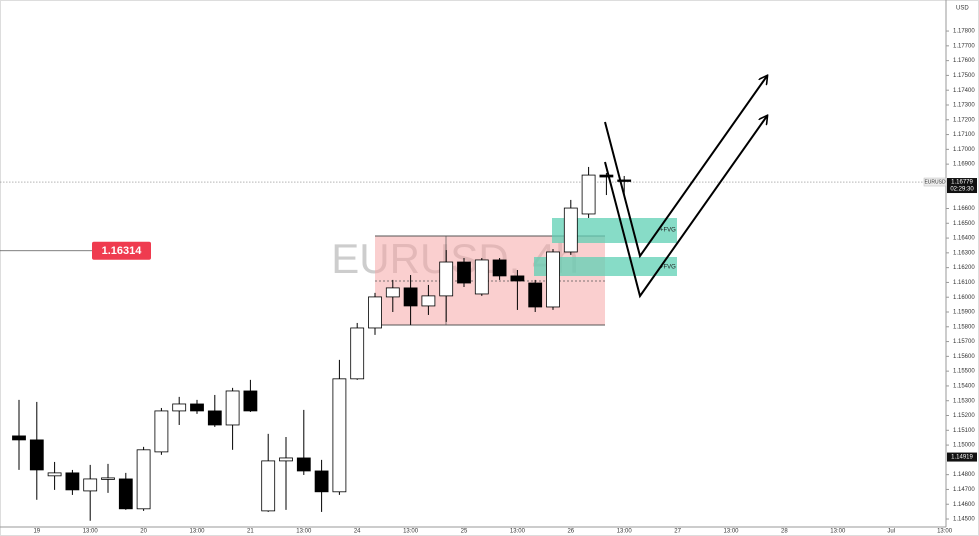  I want to click on y-tick-label: 1.15300, so click(964, 401).